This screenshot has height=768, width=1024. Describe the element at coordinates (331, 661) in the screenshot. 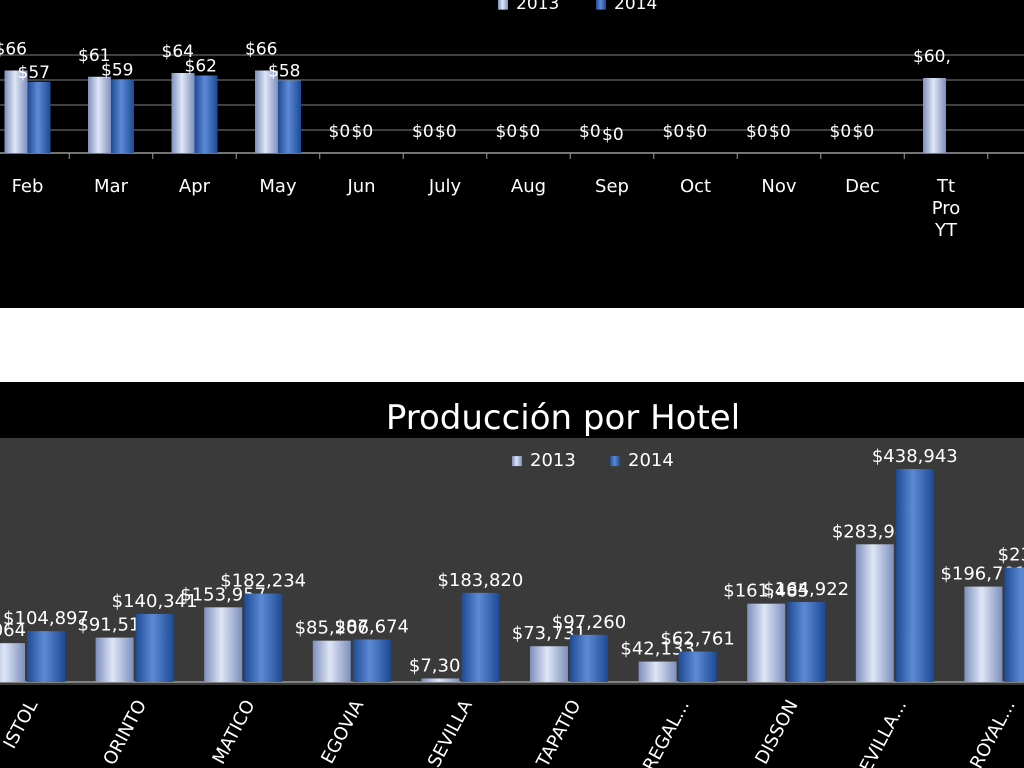

I see `bar-2013-SEGOVIA` at that location.